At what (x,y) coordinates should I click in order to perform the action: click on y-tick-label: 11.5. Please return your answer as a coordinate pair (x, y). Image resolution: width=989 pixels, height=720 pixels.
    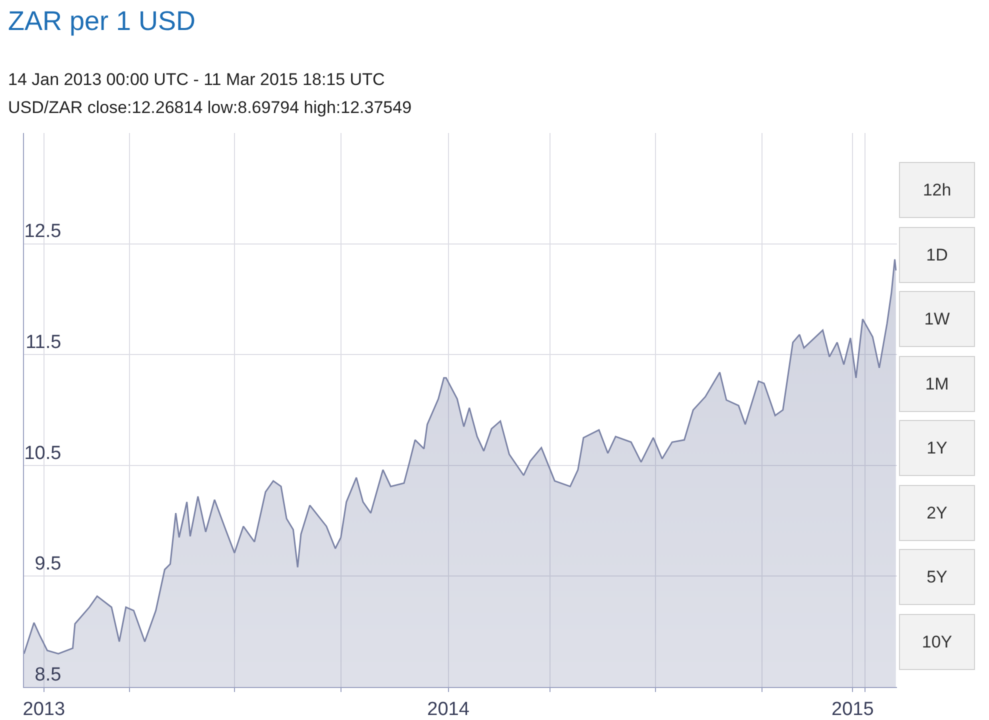
    Looking at the image, I should click on (44, 342).